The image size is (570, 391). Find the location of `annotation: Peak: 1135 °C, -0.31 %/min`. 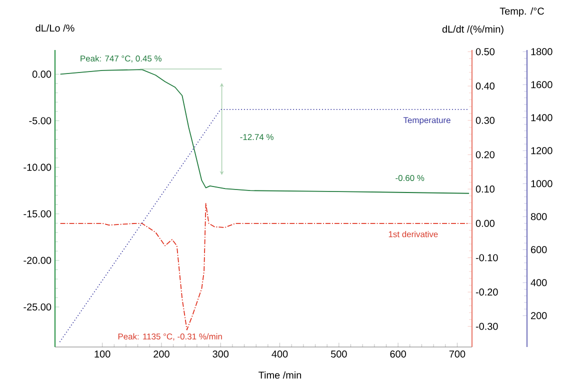

annotation: Peak: 1135 °C, -0.31 %/min is located at coordinates (170, 337).